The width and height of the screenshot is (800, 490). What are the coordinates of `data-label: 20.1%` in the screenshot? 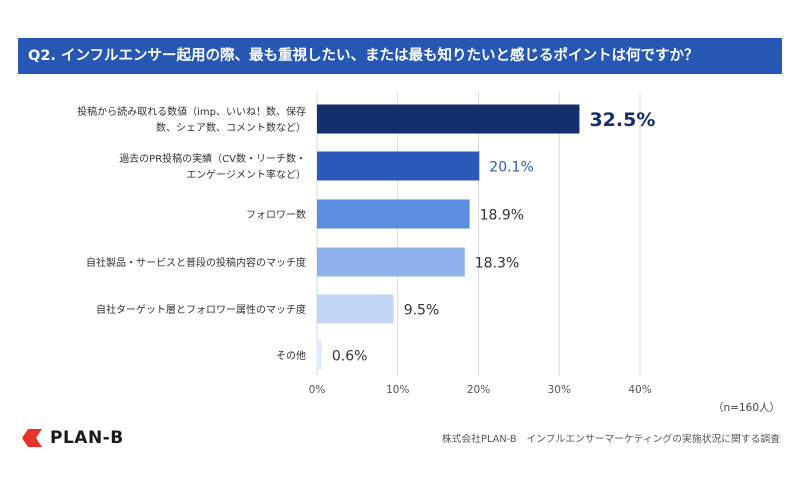 It's located at (511, 168).